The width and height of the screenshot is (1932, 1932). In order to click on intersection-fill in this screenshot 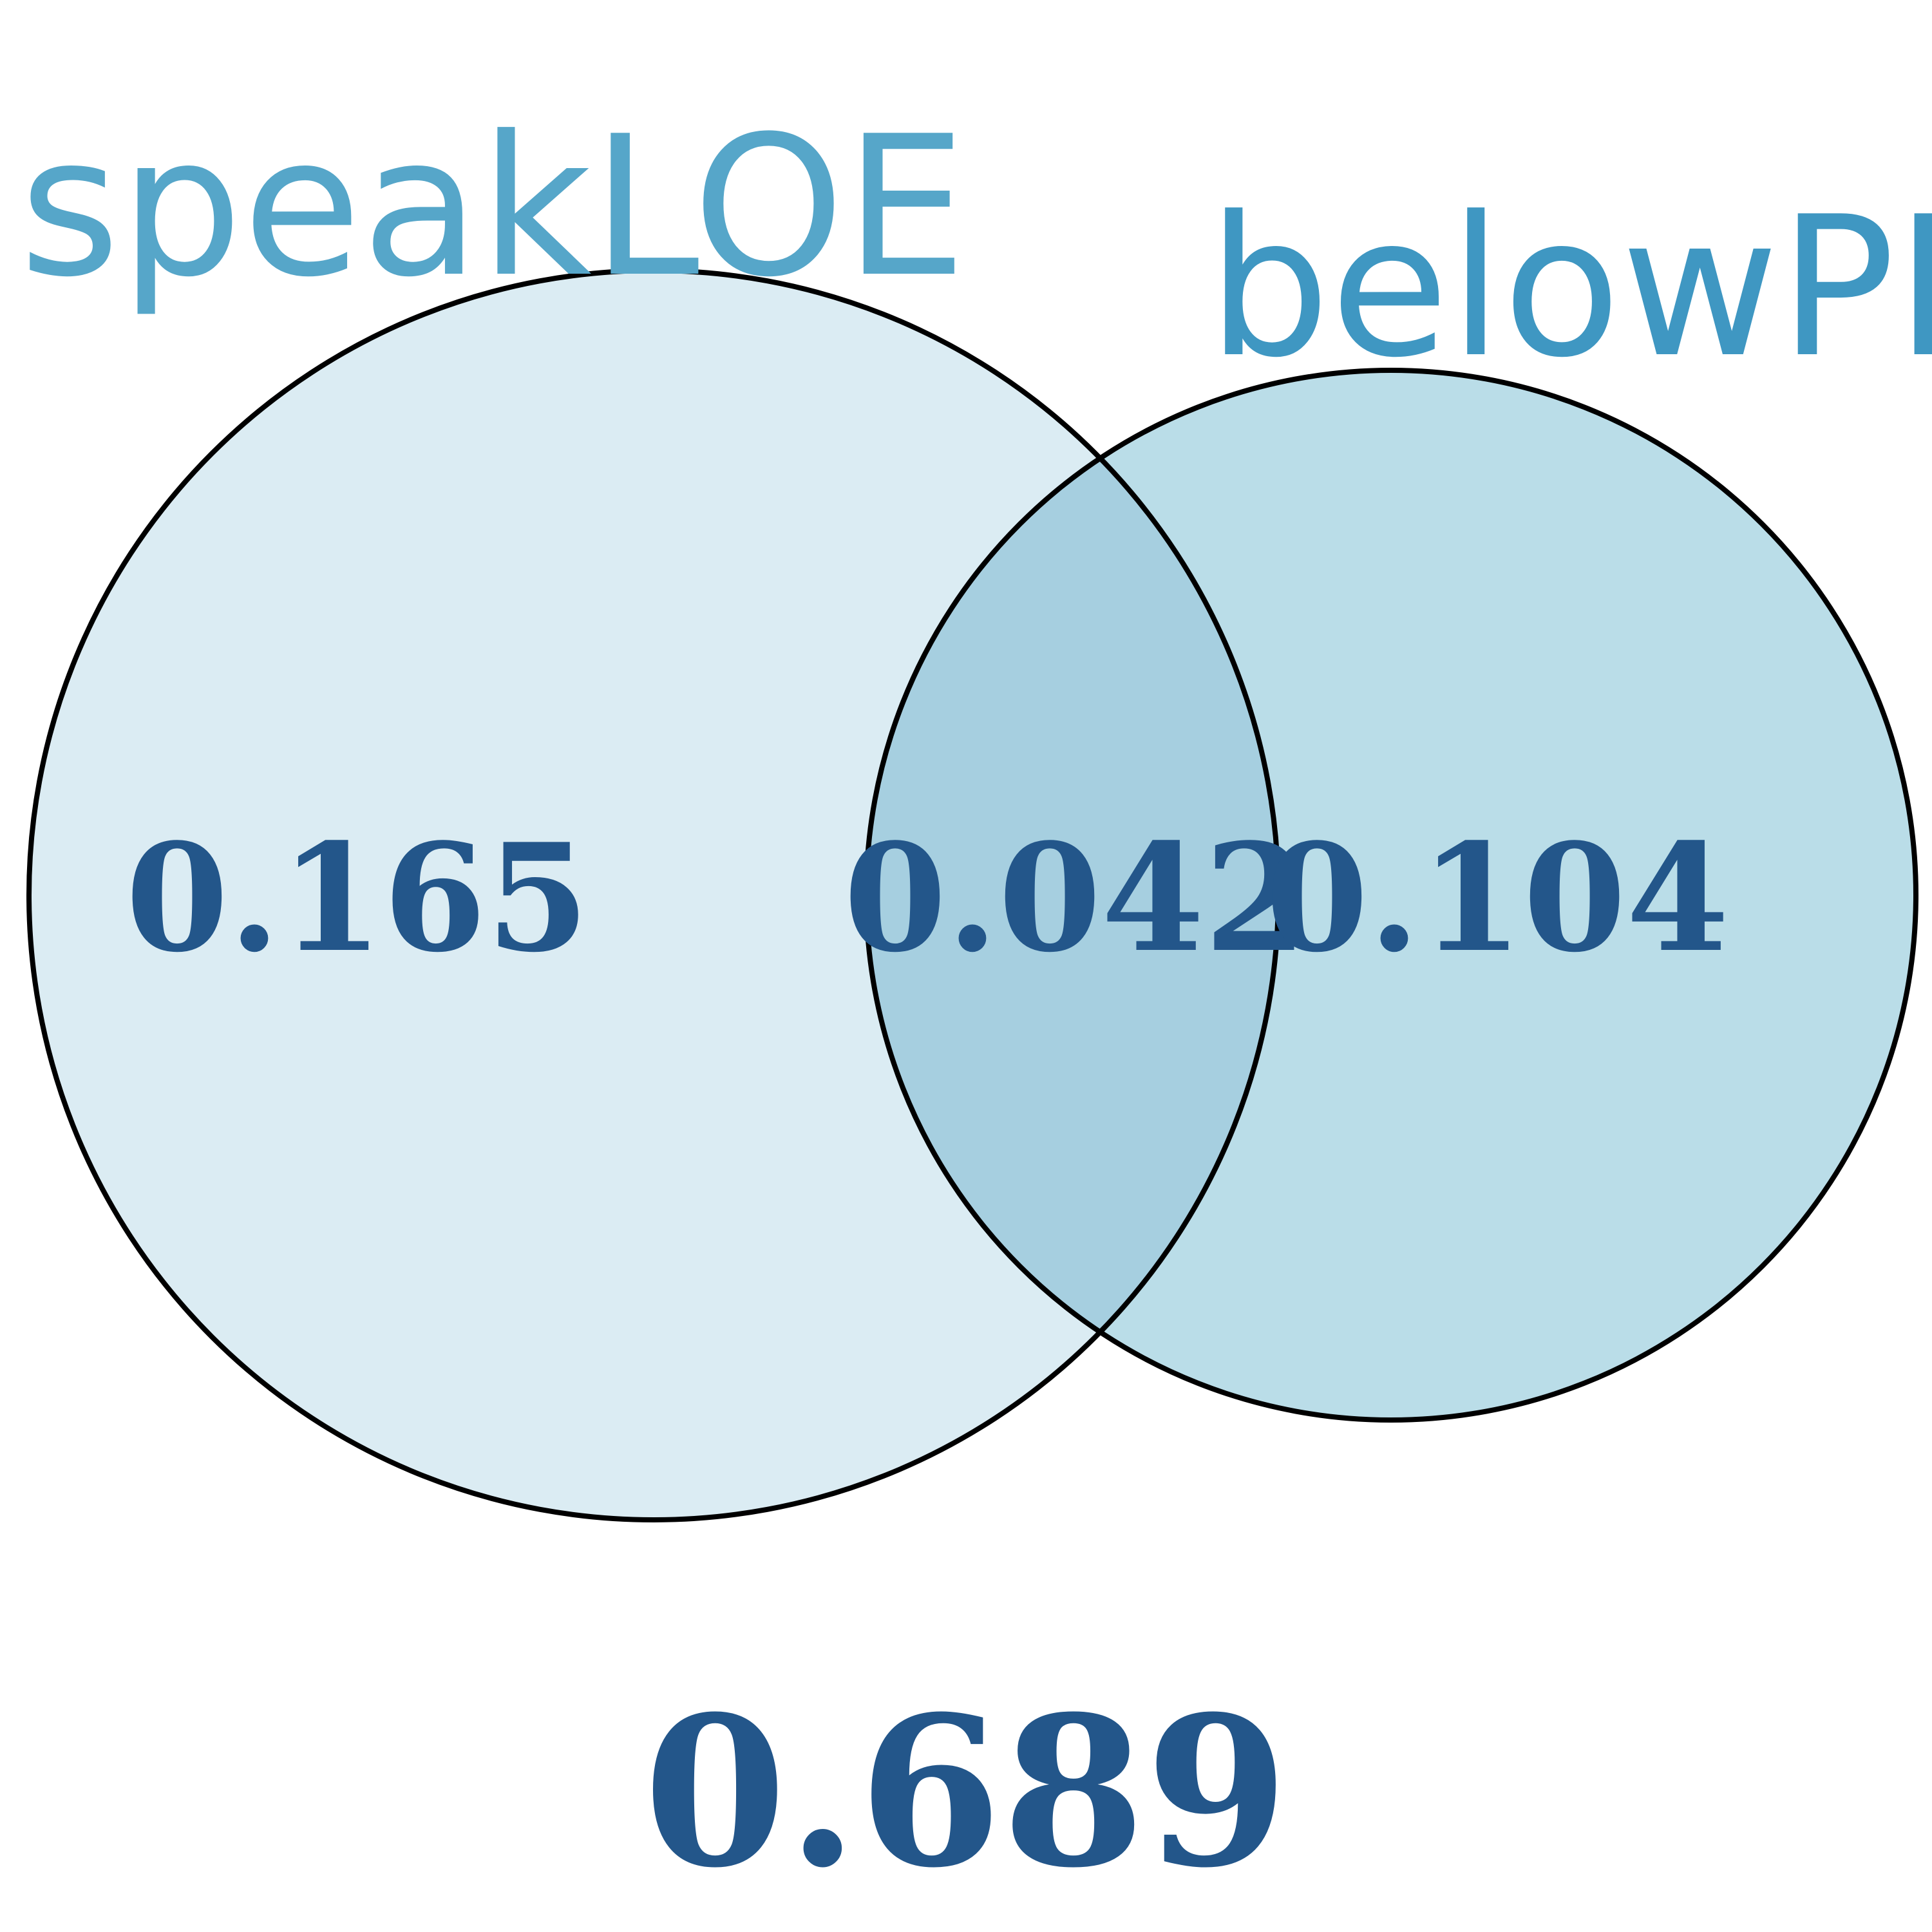, I will do `click(1072, 895)`.